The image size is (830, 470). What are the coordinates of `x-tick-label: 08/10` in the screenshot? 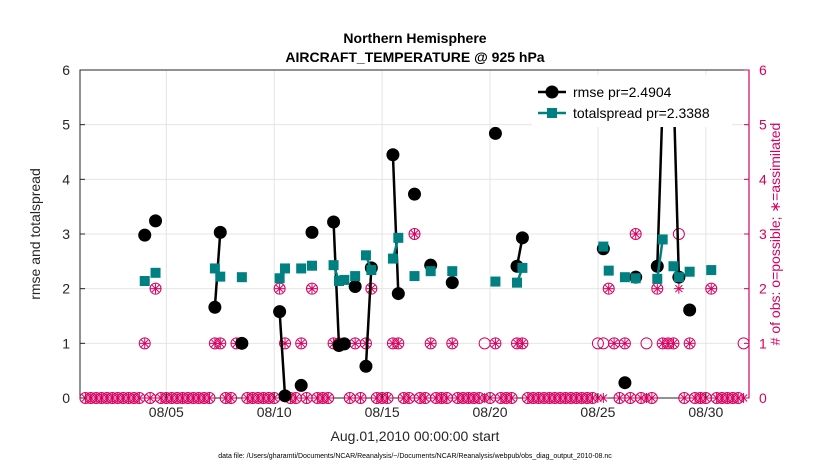 It's located at (274, 412).